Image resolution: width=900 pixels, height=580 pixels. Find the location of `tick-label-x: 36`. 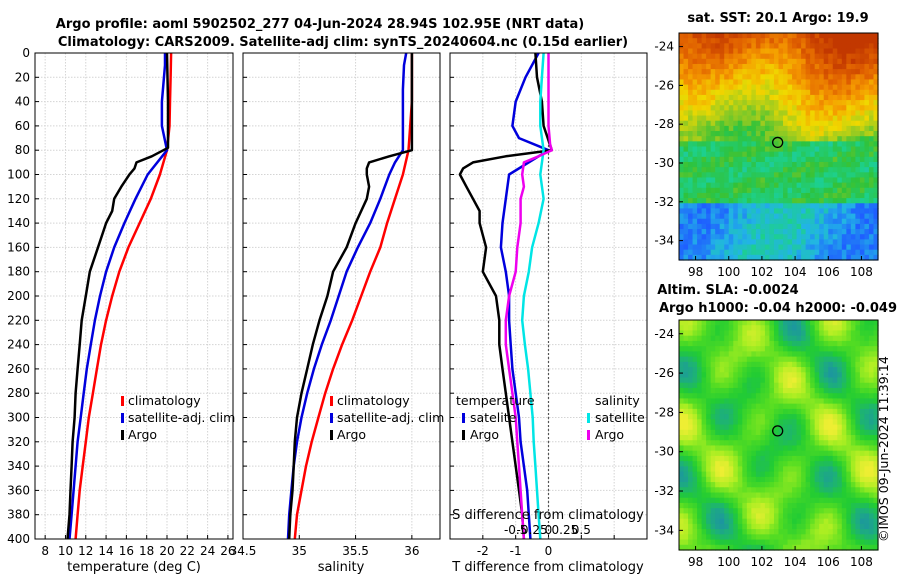

tick-label-x: 36 is located at coordinates (411, 551).